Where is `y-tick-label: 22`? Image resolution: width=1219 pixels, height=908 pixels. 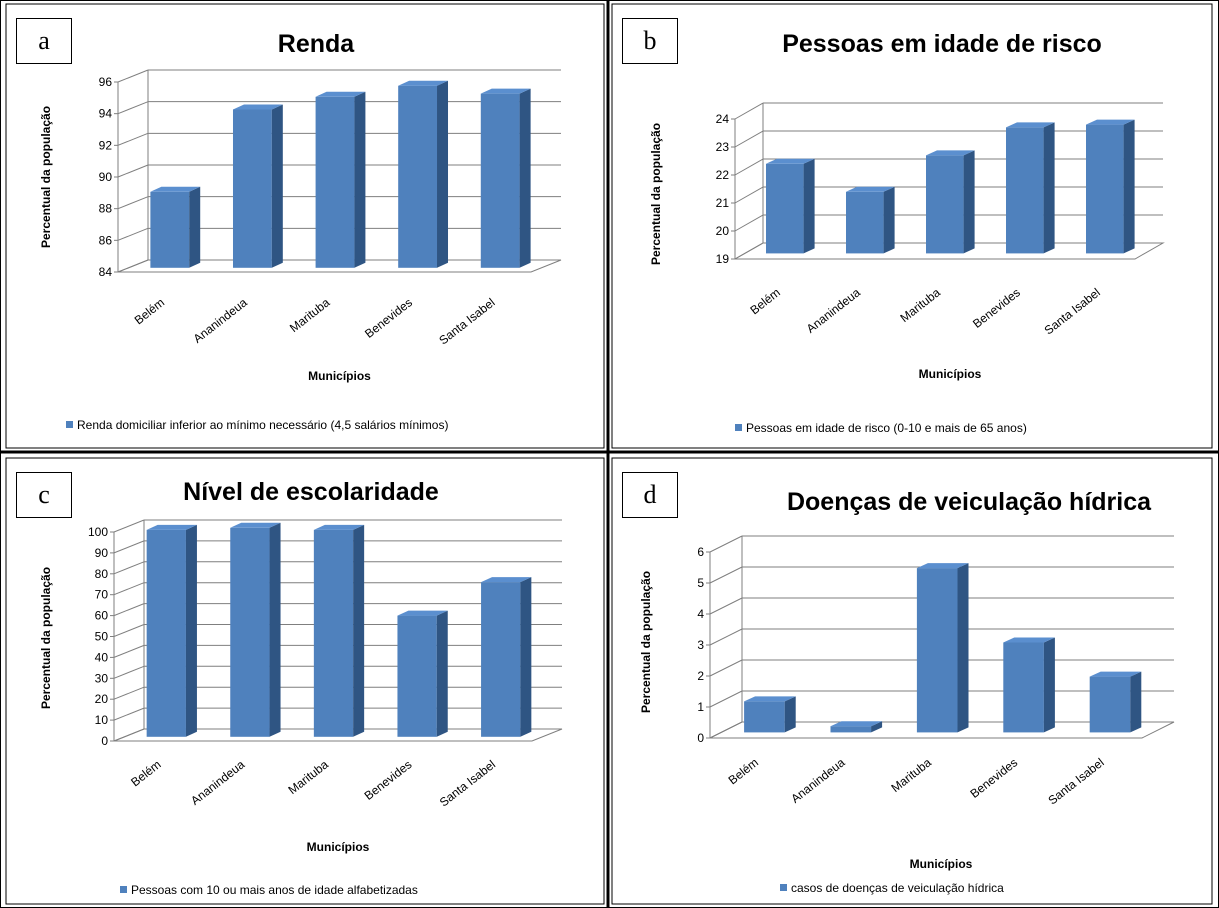
y-tick-label: 22 is located at coordinates (723, 175).